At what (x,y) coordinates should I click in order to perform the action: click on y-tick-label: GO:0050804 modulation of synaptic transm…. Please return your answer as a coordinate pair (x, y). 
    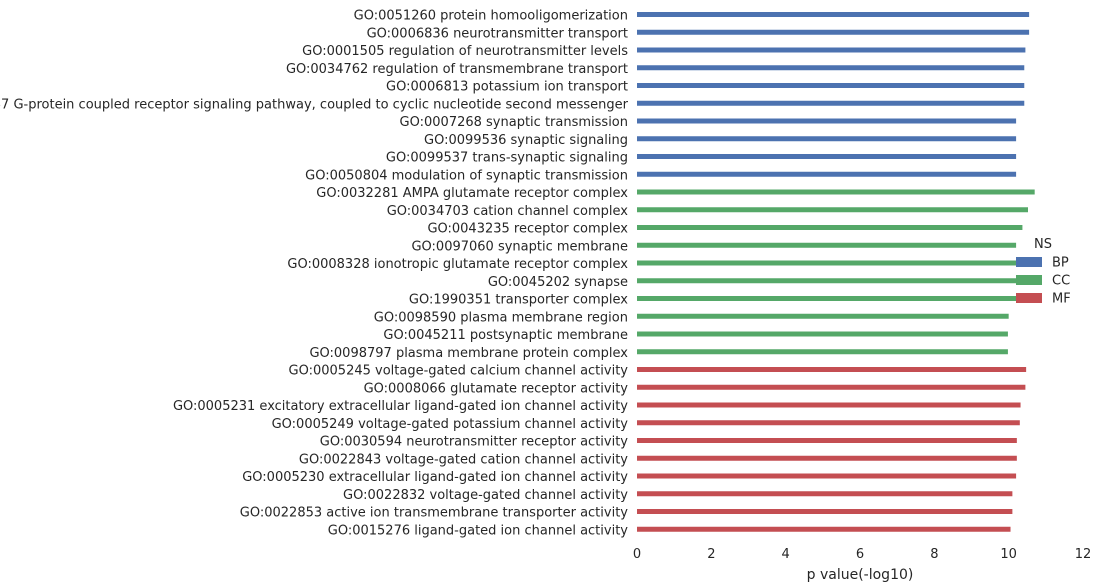
    Looking at the image, I should click on (466, 175).